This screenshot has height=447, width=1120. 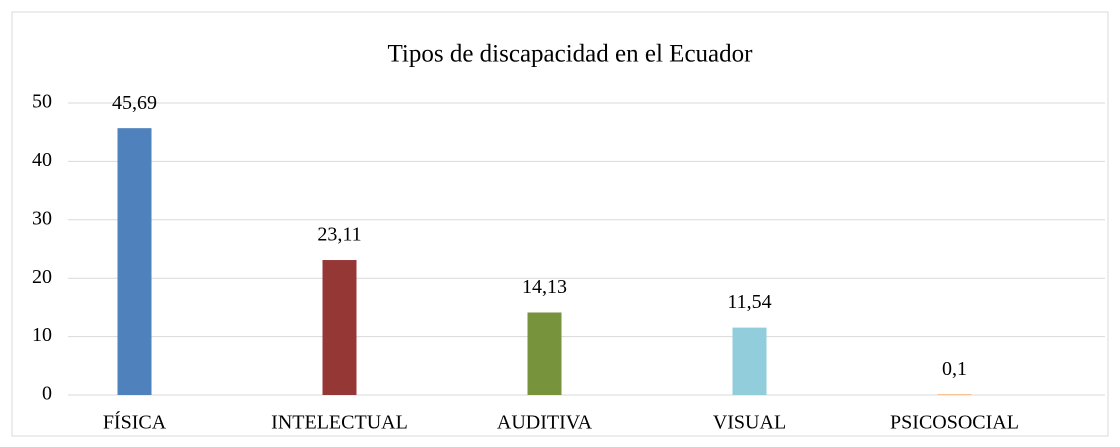 What do you see at coordinates (47, 394) in the screenshot?
I see `y-tick-label: 0` at bounding box center [47, 394].